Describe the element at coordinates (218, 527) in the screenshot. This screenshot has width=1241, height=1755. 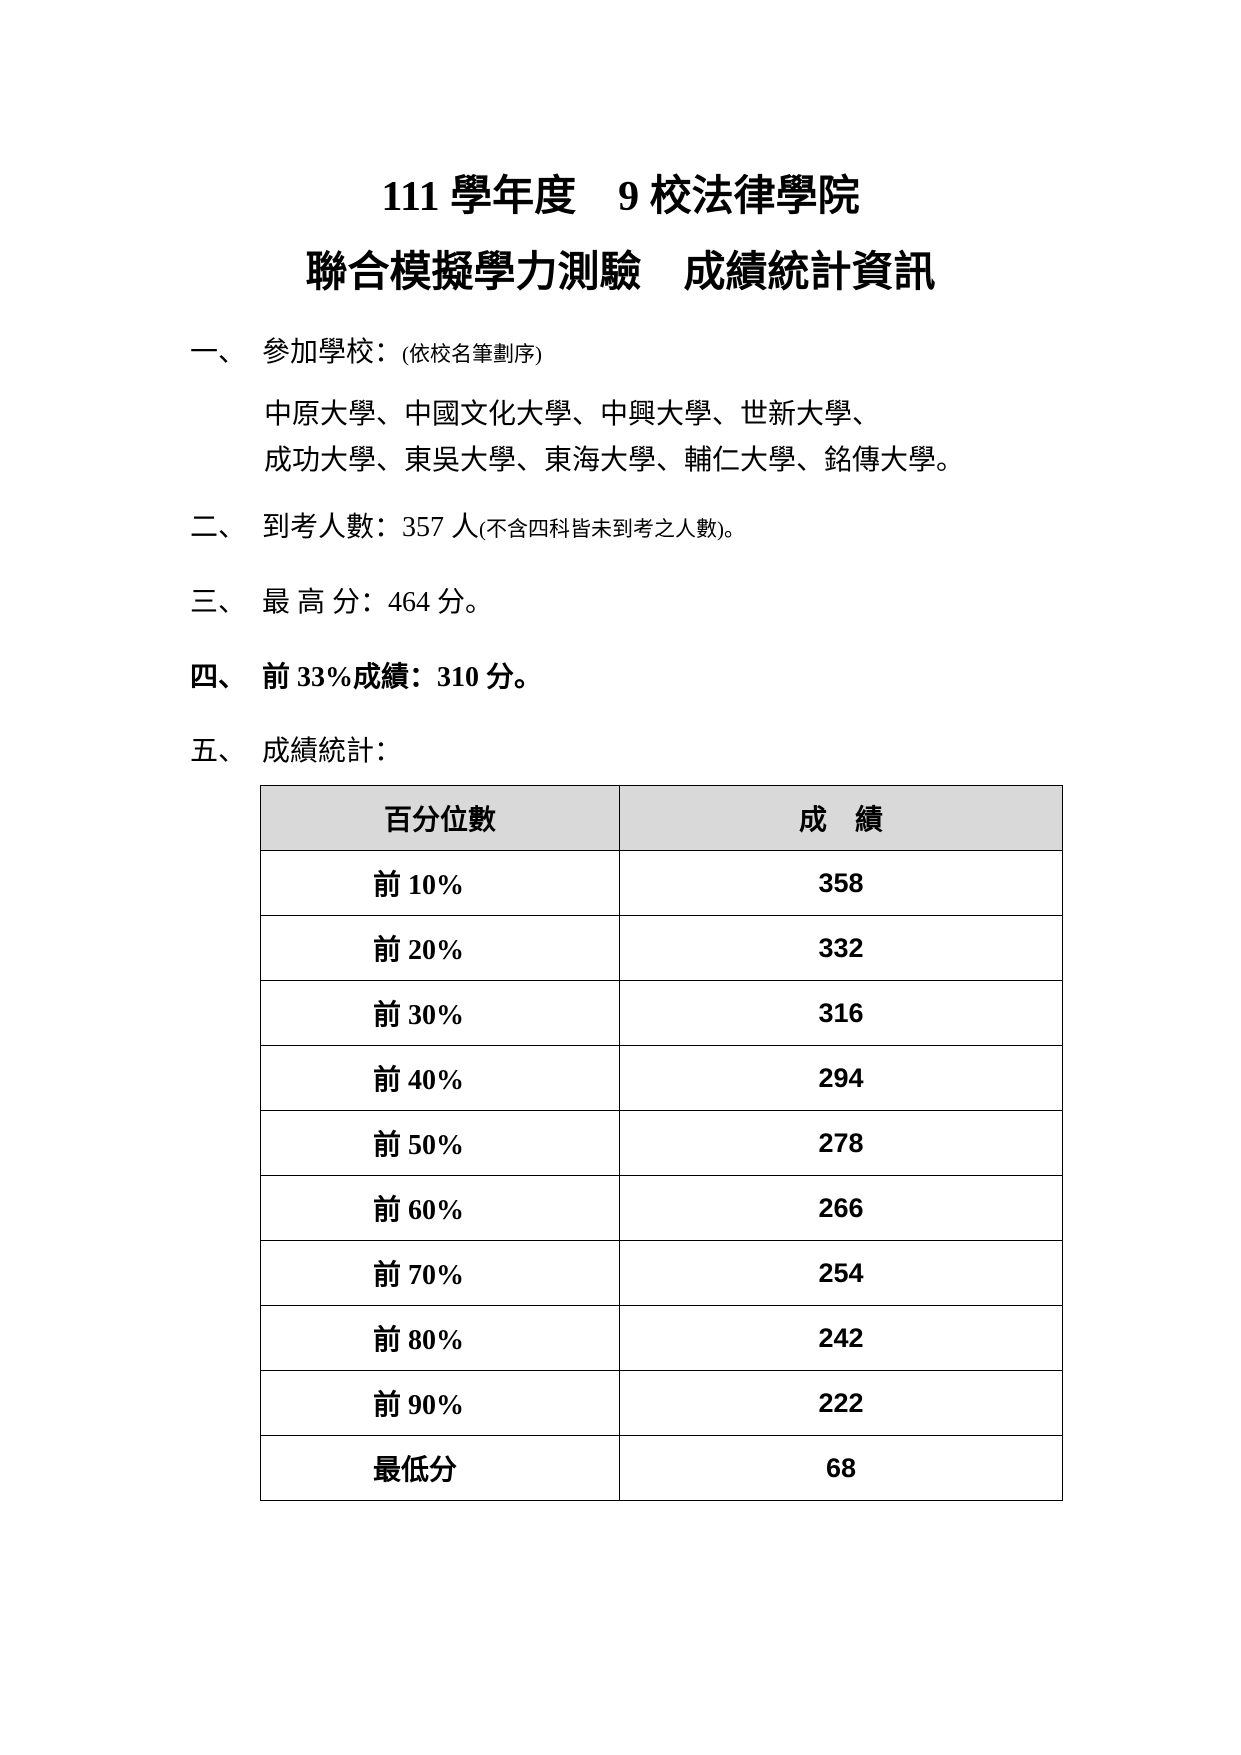
I see `section-number: 二、` at that location.